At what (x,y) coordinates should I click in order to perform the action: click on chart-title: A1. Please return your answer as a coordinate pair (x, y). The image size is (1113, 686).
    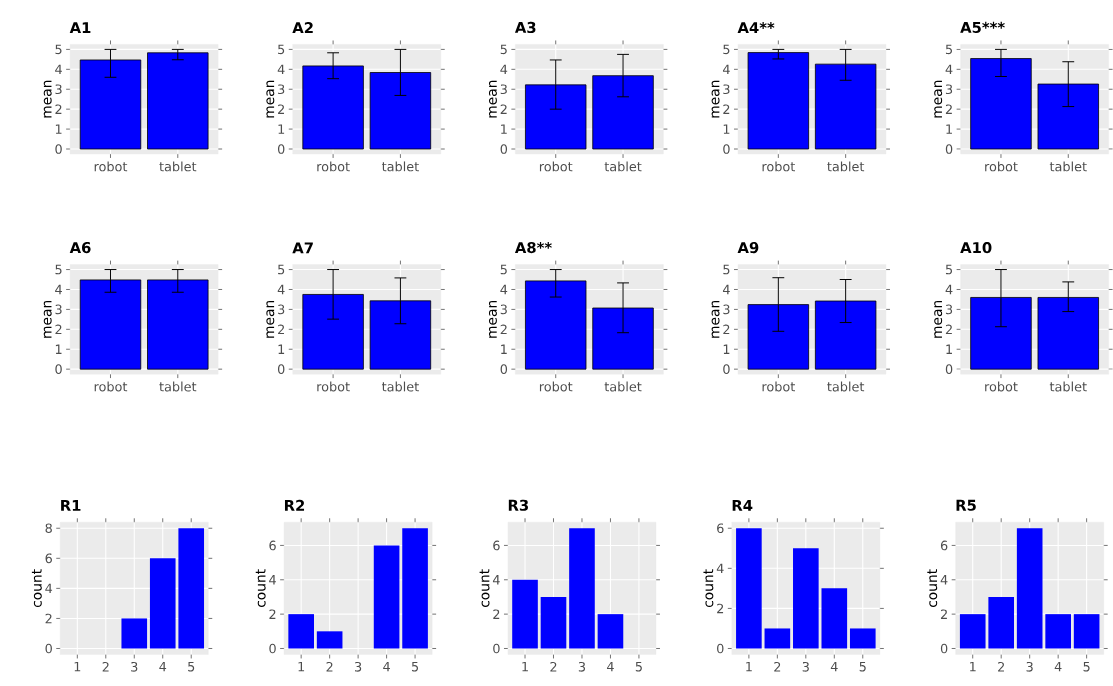
    Looking at the image, I should click on (80, 27).